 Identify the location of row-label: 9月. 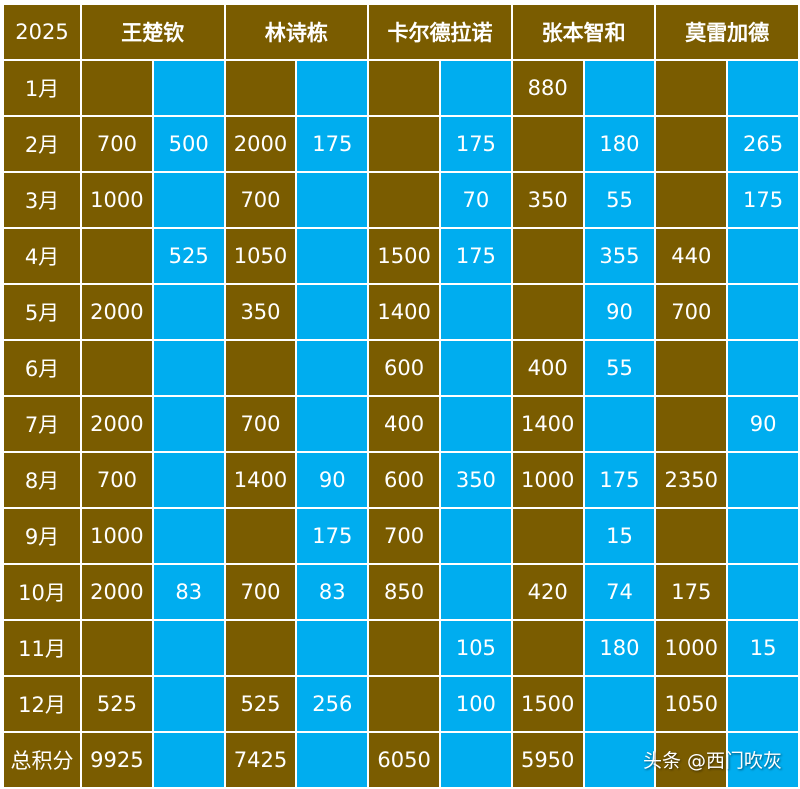
(42, 536).